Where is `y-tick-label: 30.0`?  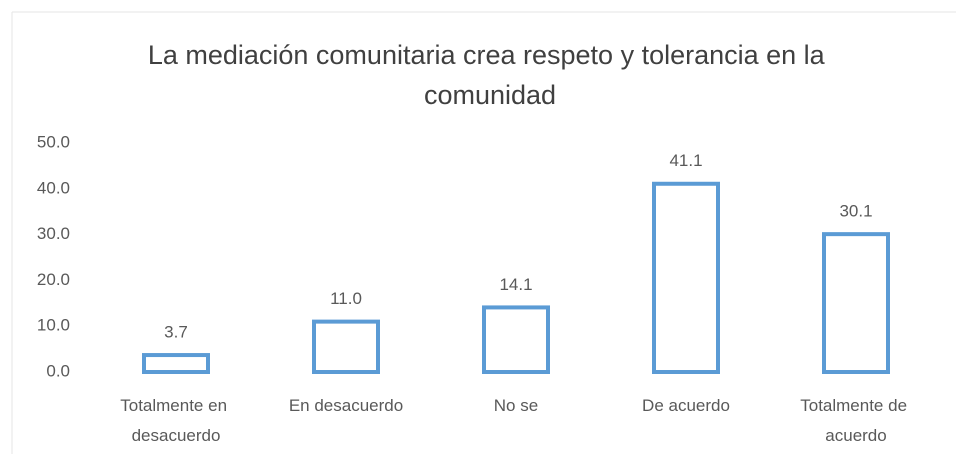 y-tick-label: 30.0 is located at coordinates (53, 233).